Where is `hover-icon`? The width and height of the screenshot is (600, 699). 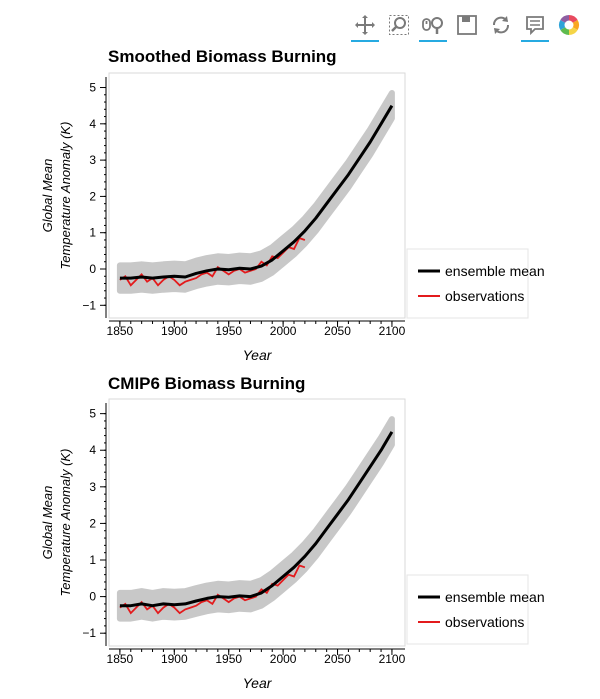 hover-icon is located at coordinates (535, 26).